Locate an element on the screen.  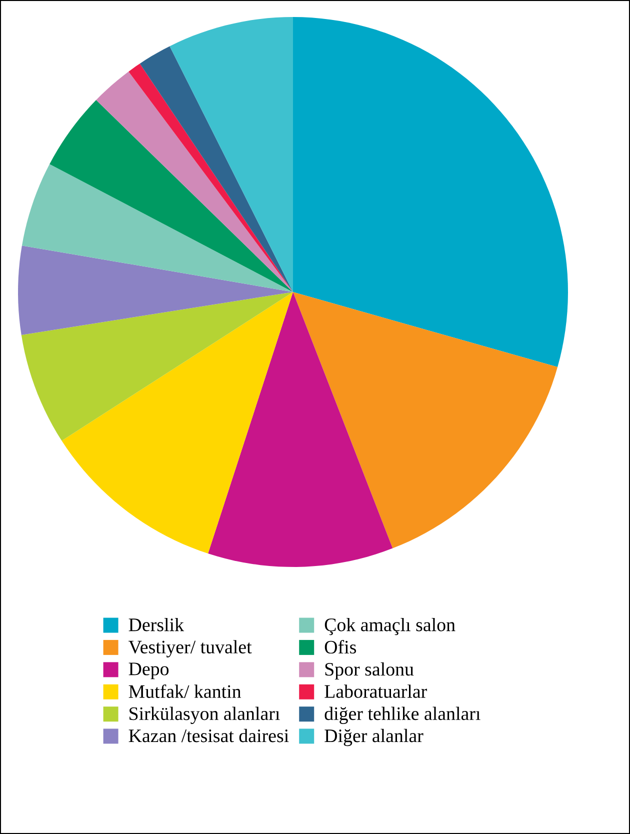
legend-label: Diğer alanlar is located at coordinates (374, 737).